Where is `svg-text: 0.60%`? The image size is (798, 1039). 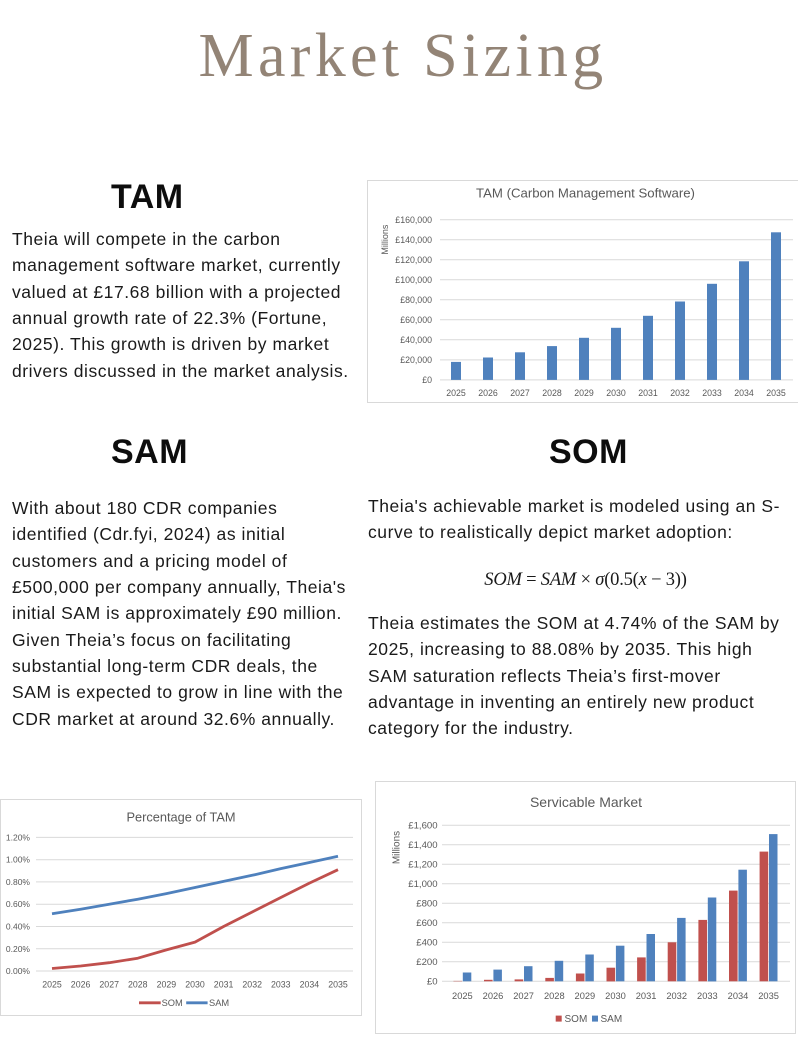
svg-text: 0.60% is located at coordinates (18, 904).